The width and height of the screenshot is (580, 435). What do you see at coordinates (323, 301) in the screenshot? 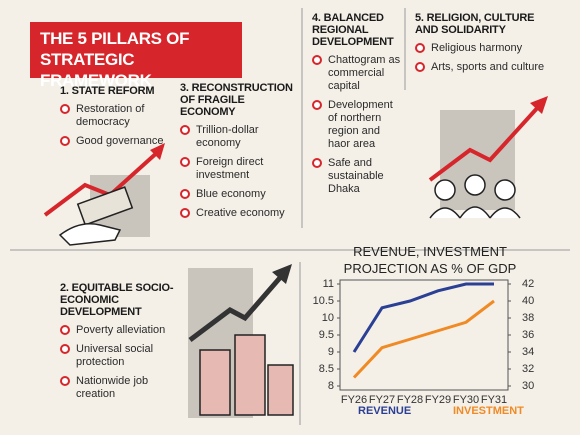
I see `y-tick-label: 10.5` at bounding box center [323, 301].